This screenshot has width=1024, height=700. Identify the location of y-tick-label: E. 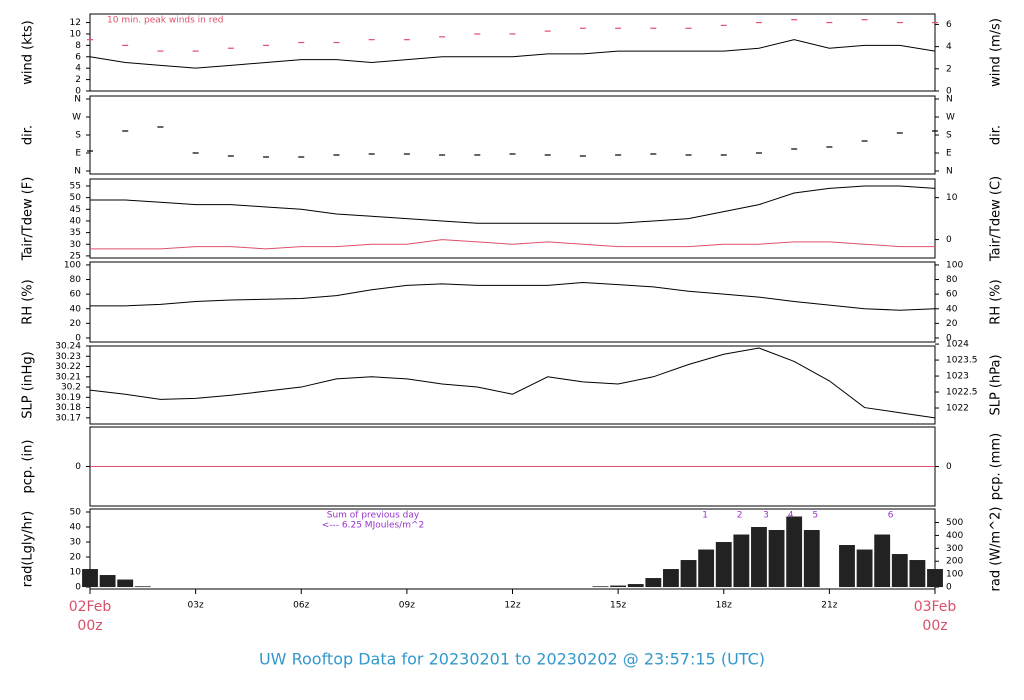
(78, 154).